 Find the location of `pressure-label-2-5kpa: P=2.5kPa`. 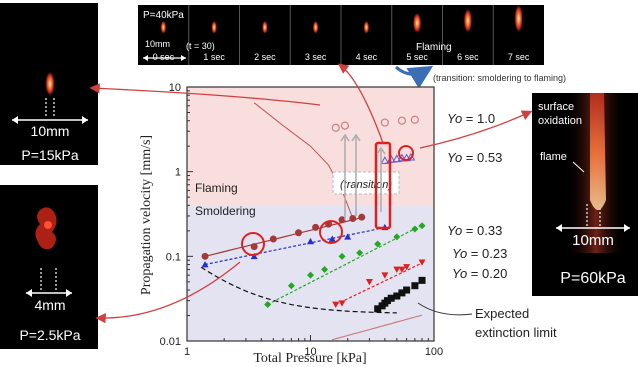

pressure-label-2-5kpa: P=2.5kPa is located at coordinates (49, 335).